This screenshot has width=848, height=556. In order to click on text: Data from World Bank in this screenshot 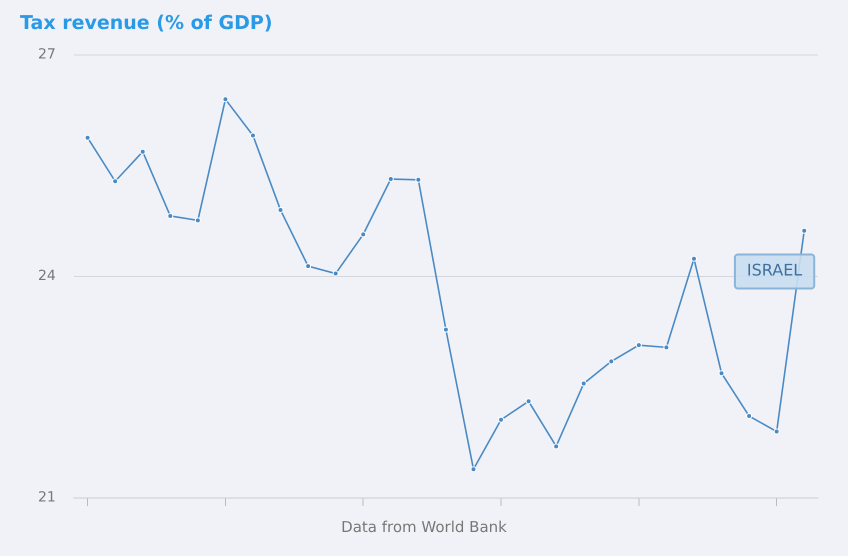, I will do `click(424, 527)`.